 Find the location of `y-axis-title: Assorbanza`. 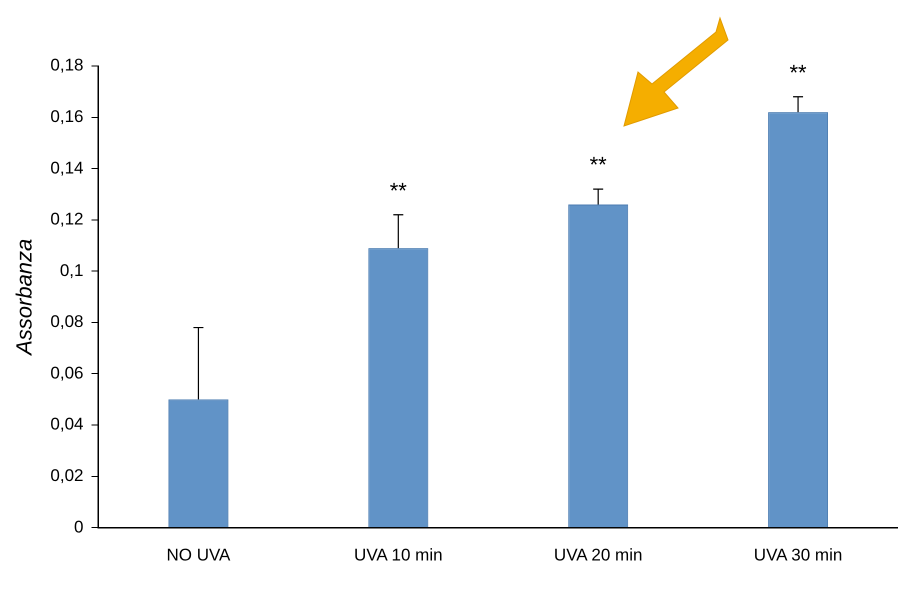

y-axis-title: Assorbanza is located at coordinates (23, 297).